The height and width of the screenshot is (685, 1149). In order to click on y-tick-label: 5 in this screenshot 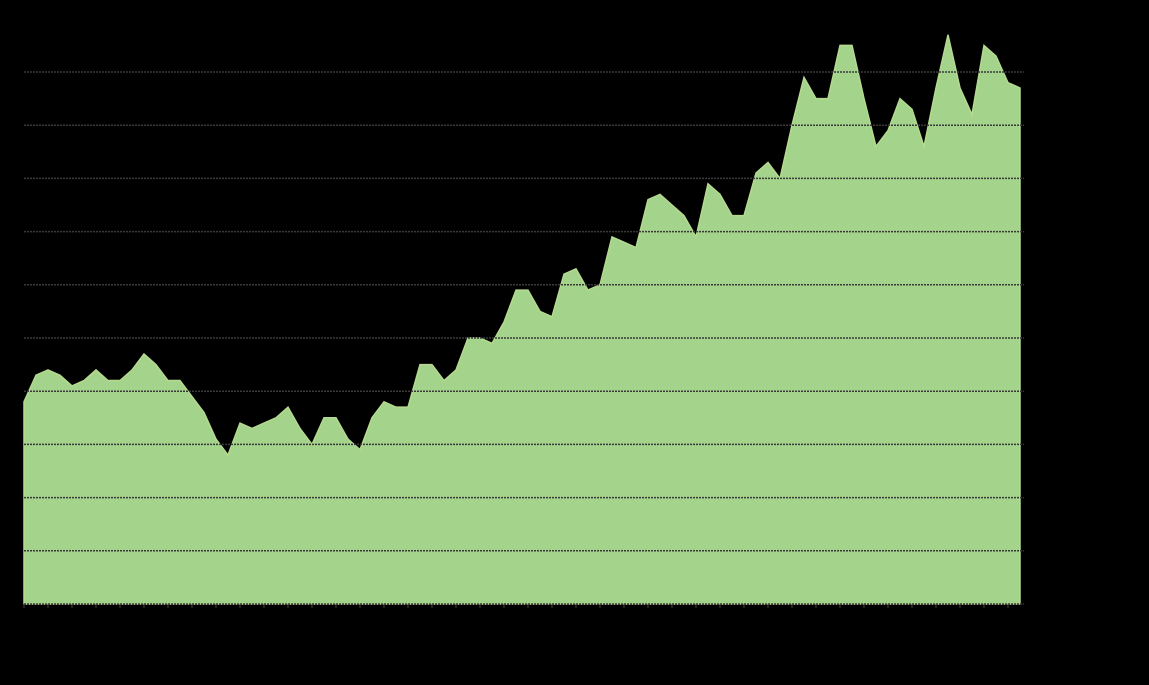, I will do `click(15, 338)`.